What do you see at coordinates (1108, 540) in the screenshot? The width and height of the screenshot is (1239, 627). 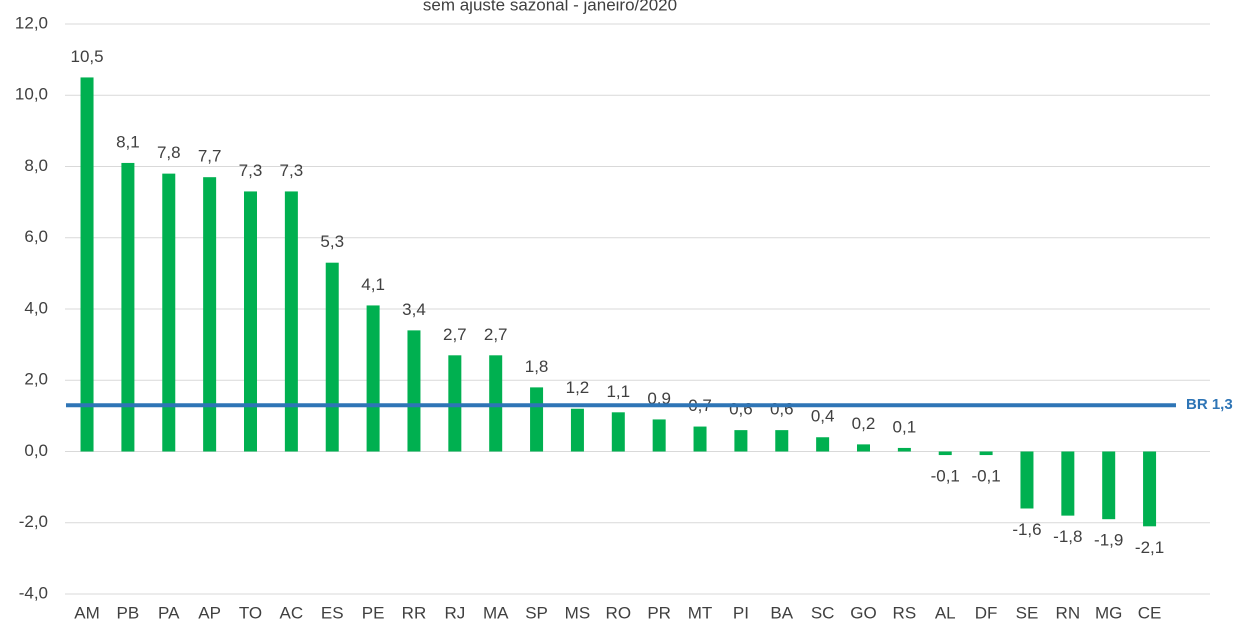 I see `value-label: -1,9` at bounding box center [1108, 540].